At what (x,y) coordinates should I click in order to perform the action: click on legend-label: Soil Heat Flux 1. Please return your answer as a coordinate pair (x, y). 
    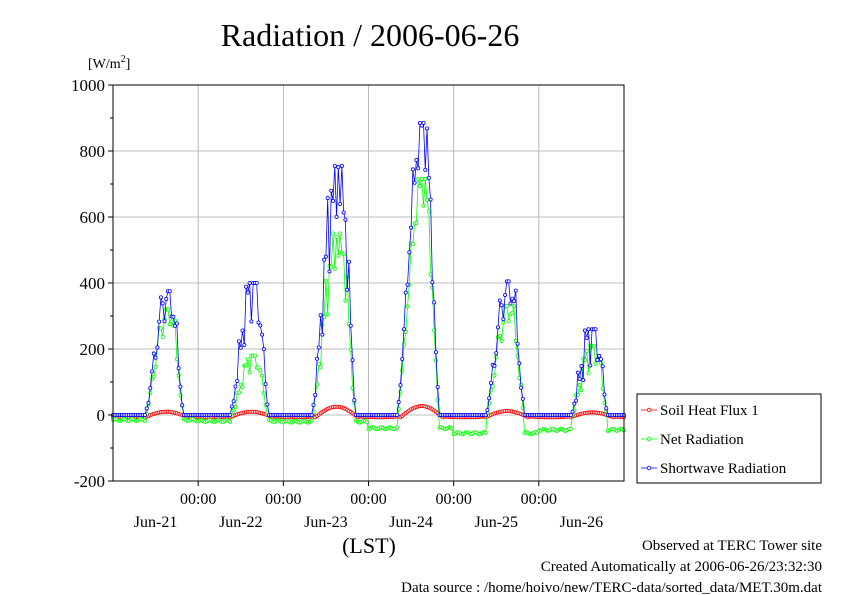
    Looking at the image, I should click on (709, 411).